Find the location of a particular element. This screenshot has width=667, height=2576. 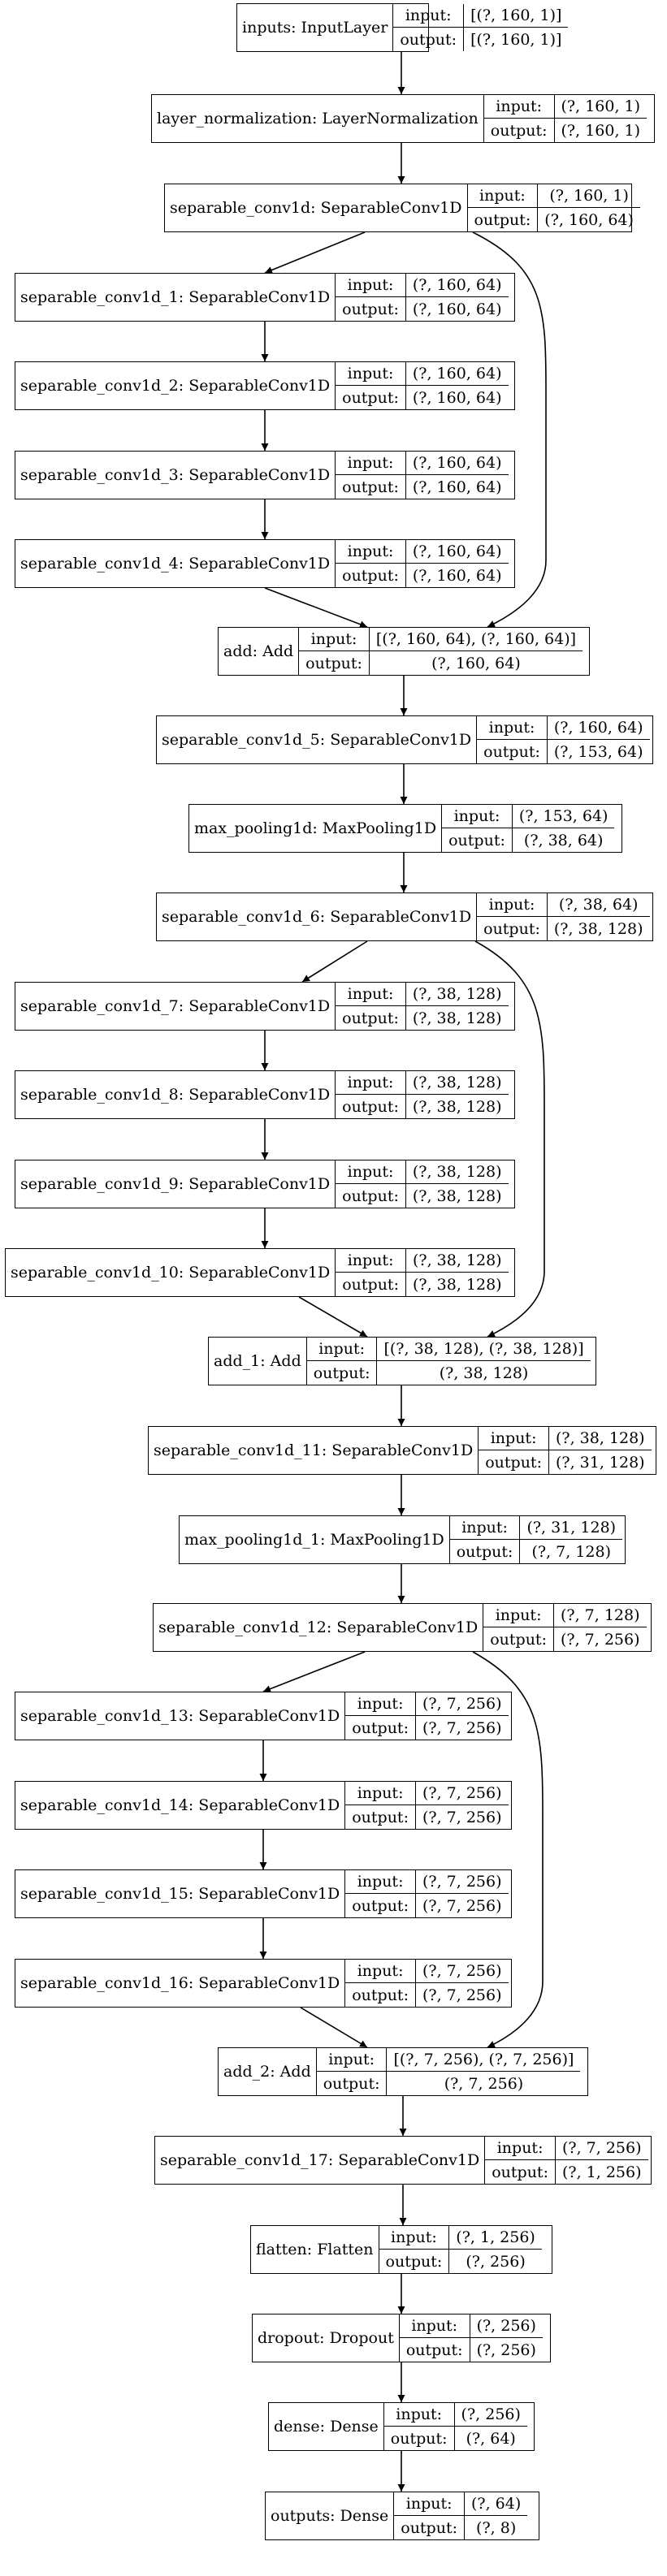

node-label: dropout: Dropout is located at coordinates (326, 2338).